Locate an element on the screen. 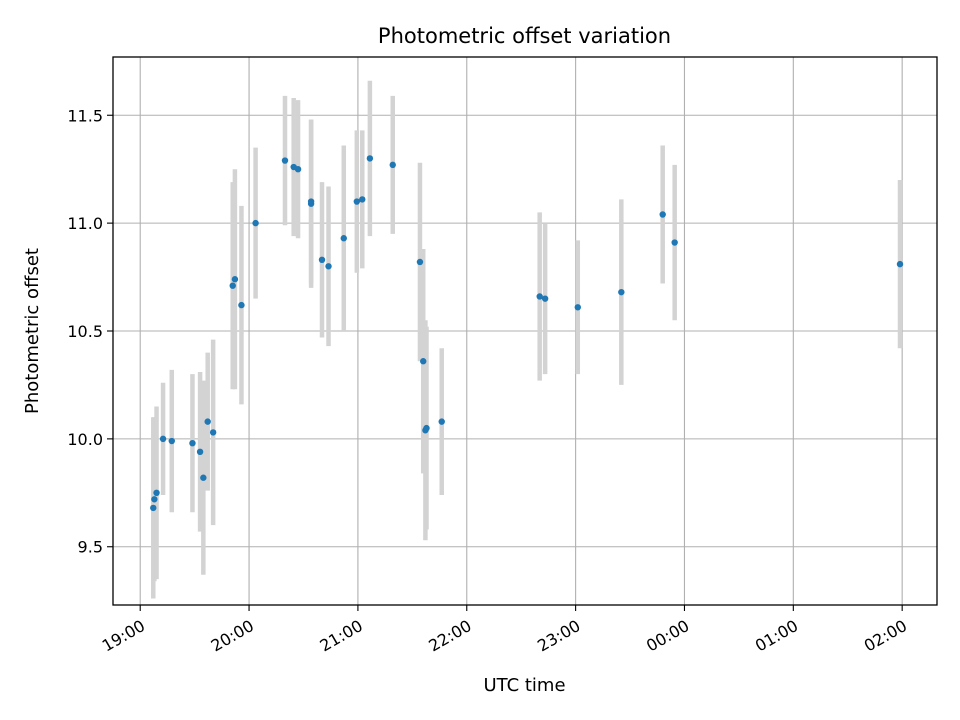 Image resolution: width=960 pixels, height=720 pixels. chart-title: Photometric offset variation is located at coordinates (524, 36).